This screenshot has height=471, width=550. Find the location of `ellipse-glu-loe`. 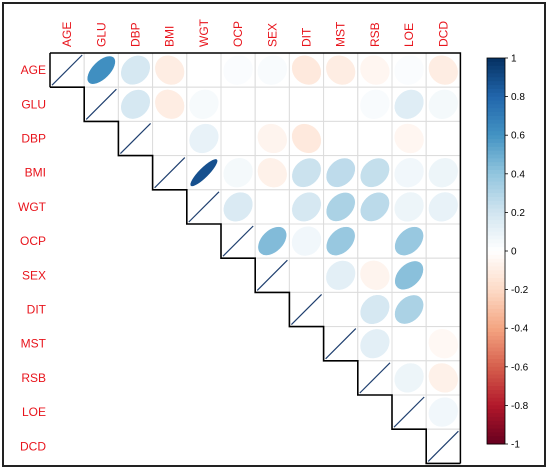

ellipse-glu-loe is located at coordinates (409, 104).